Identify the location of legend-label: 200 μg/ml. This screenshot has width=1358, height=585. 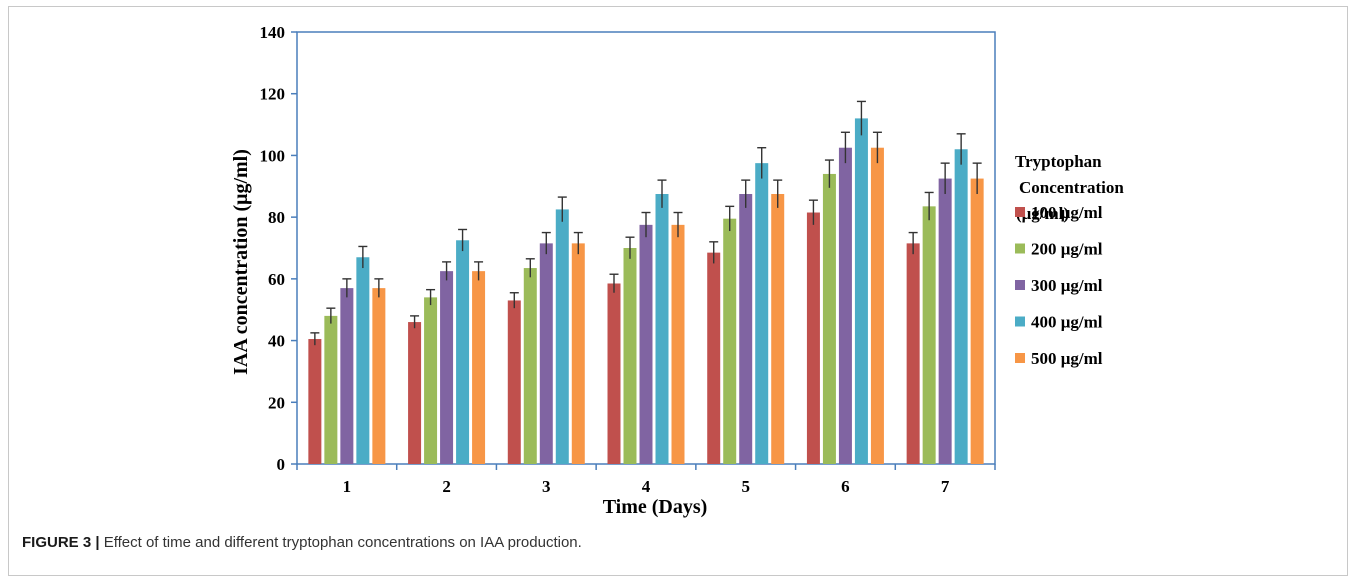
(1067, 249).